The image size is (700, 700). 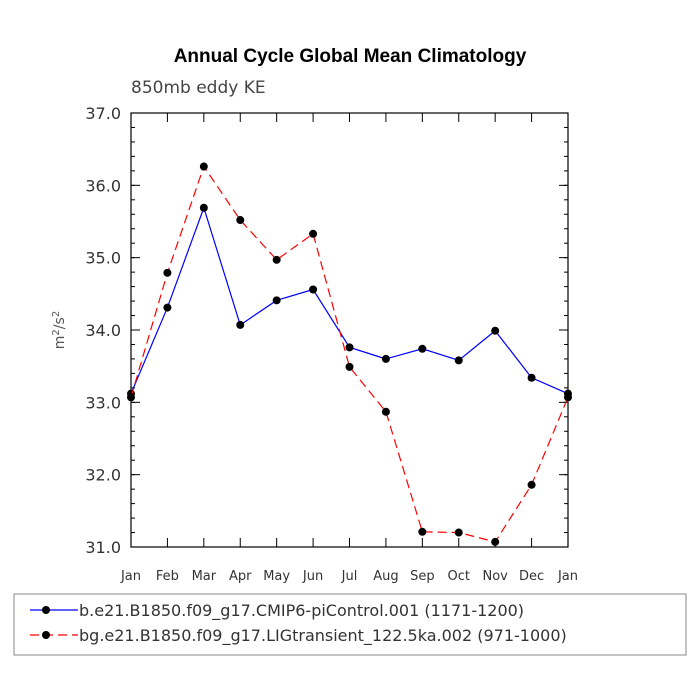 What do you see at coordinates (167, 576) in the screenshot?
I see `x-tick-label: Feb` at bounding box center [167, 576].